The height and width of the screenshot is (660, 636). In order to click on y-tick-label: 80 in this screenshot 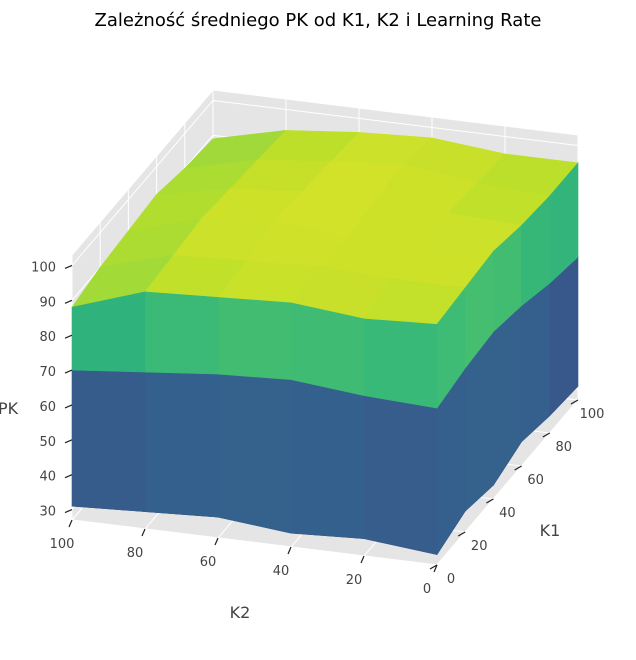, I will do `click(135, 553)`.